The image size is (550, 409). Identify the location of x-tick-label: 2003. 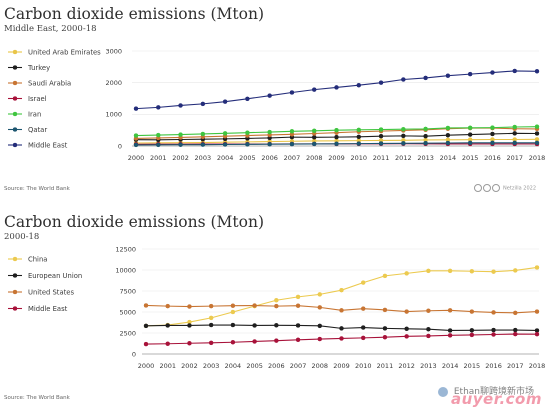
(211, 366).